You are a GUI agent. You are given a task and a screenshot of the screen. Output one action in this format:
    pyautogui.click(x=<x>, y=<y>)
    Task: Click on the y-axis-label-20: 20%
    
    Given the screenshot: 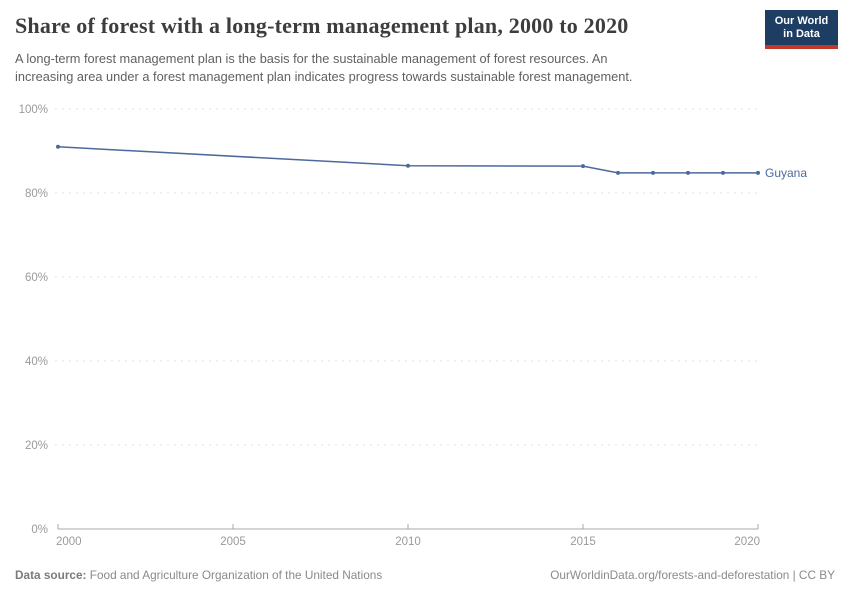 What is the action you would take?
    pyautogui.click(x=36, y=446)
    